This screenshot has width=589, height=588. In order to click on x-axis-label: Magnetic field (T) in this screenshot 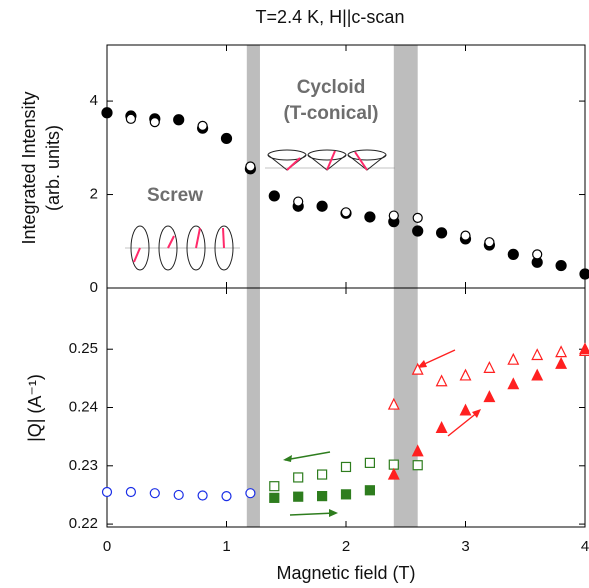, I will do `click(345, 573)`.